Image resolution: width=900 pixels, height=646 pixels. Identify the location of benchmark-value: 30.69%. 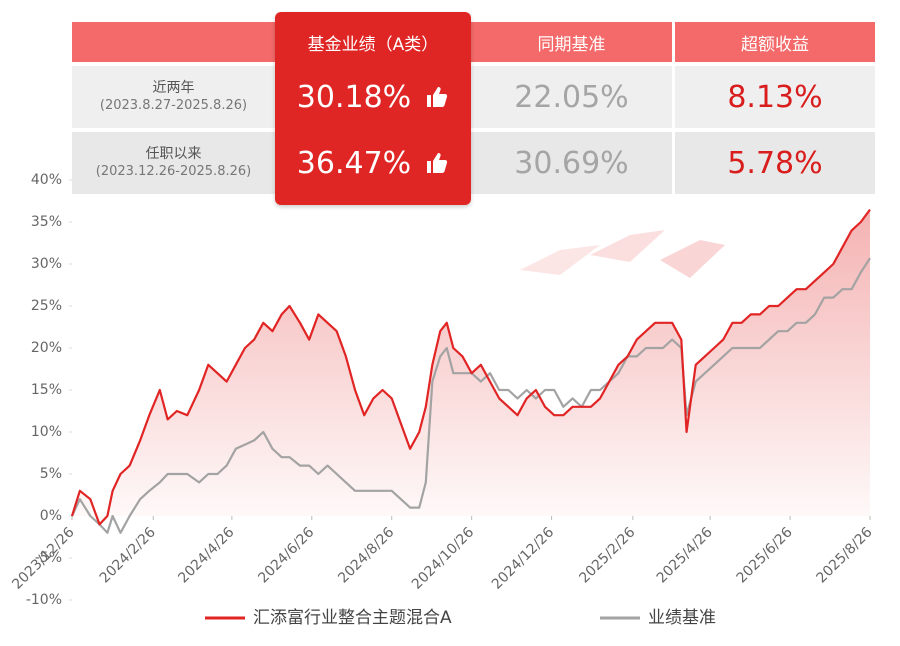
(572, 163).